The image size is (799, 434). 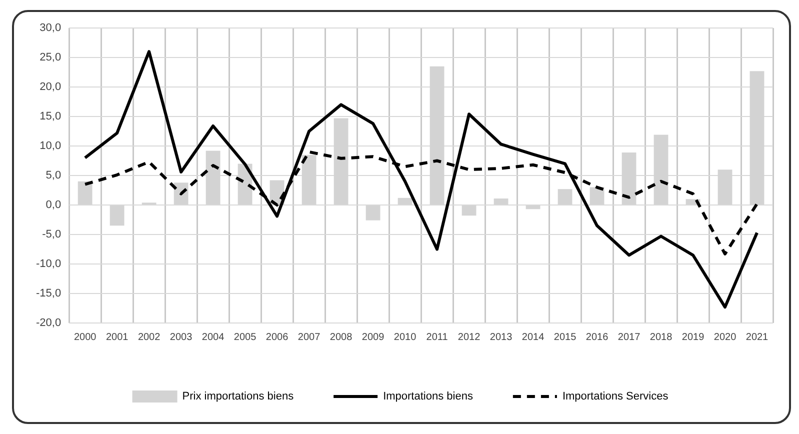 I want to click on x-tick-label: 2016, so click(x=597, y=337).